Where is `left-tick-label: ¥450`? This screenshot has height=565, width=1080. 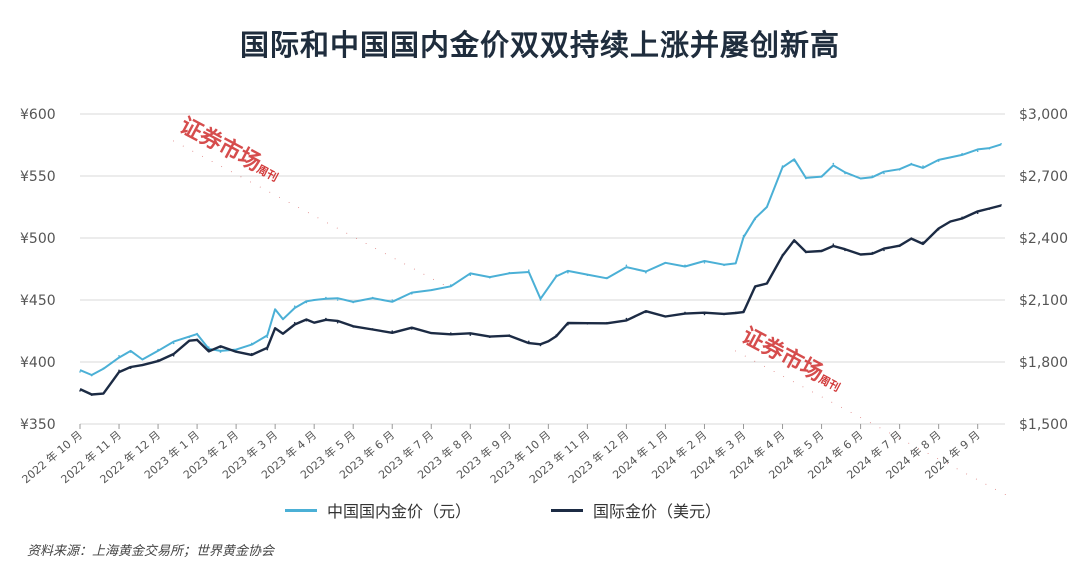
left-tick-label: ¥450 is located at coordinates (38, 301).